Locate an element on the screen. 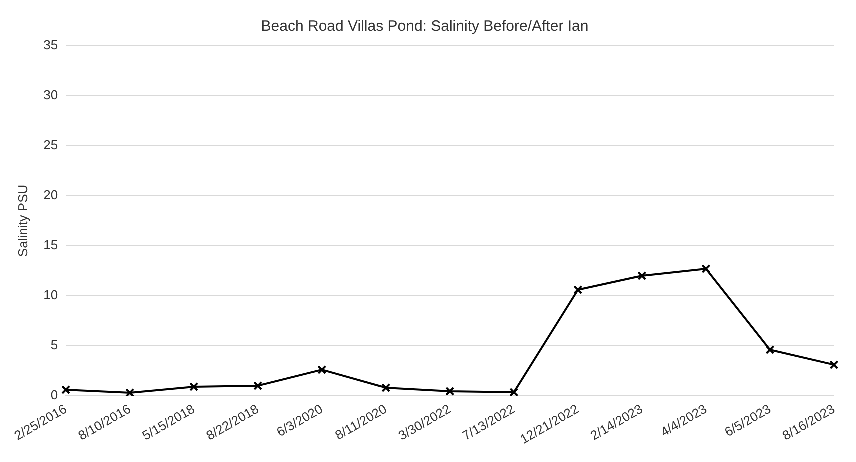 Image resolution: width=856 pixels, height=462 pixels. y-tick-label: 15 is located at coordinates (51, 245).